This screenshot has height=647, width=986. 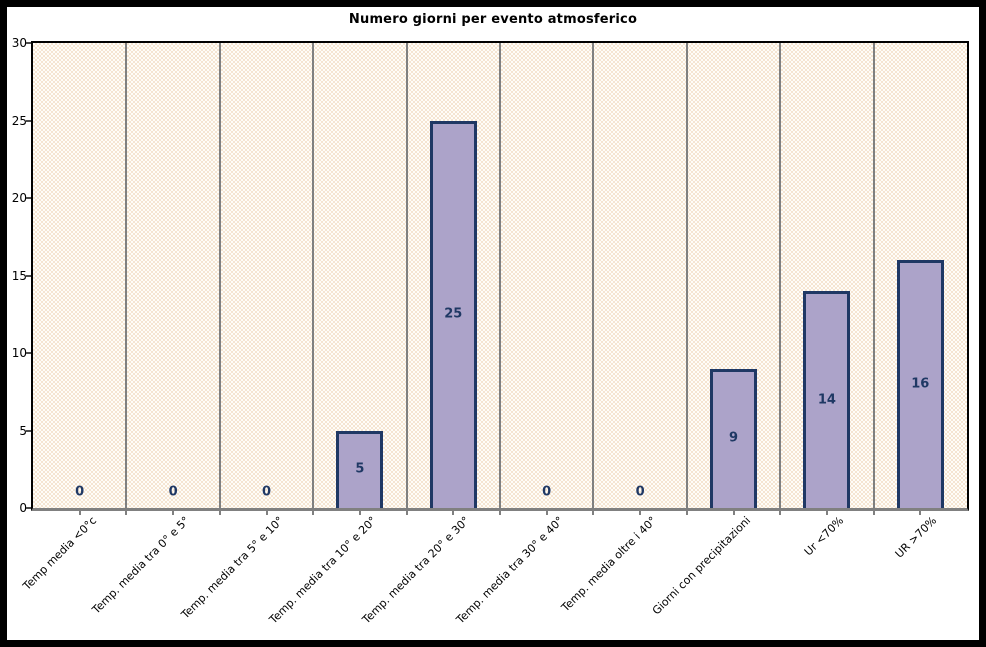 I want to click on x-axis-label: Temp. media tra 30° e 40°, so click(x=509, y=570).